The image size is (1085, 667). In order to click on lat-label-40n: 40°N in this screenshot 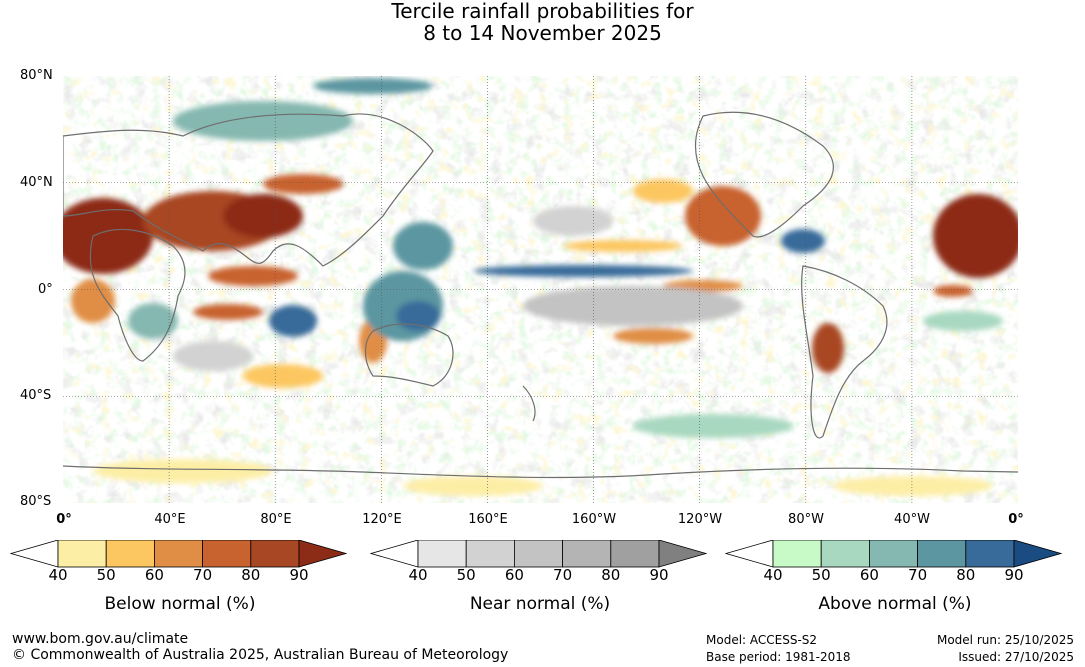, I will do `click(36, 182)`.